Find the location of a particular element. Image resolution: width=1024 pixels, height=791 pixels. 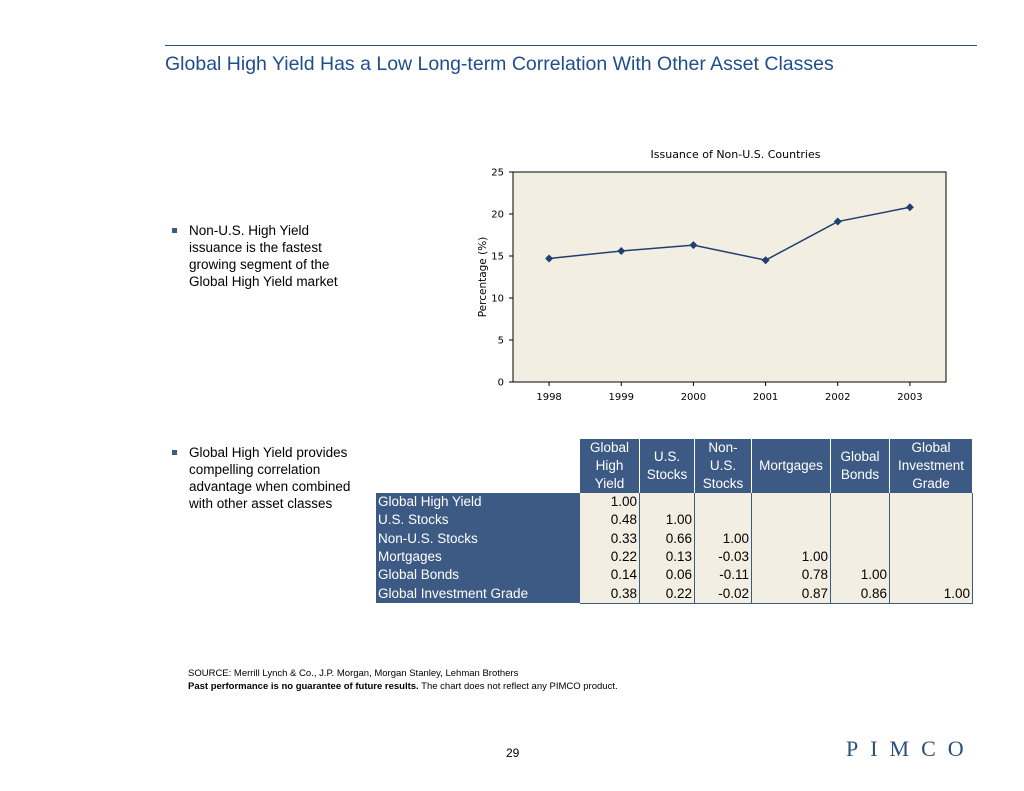

table-row: Mortgages 0.22 0.13 -0.03 1.00 is located at coordinates (674, 557).